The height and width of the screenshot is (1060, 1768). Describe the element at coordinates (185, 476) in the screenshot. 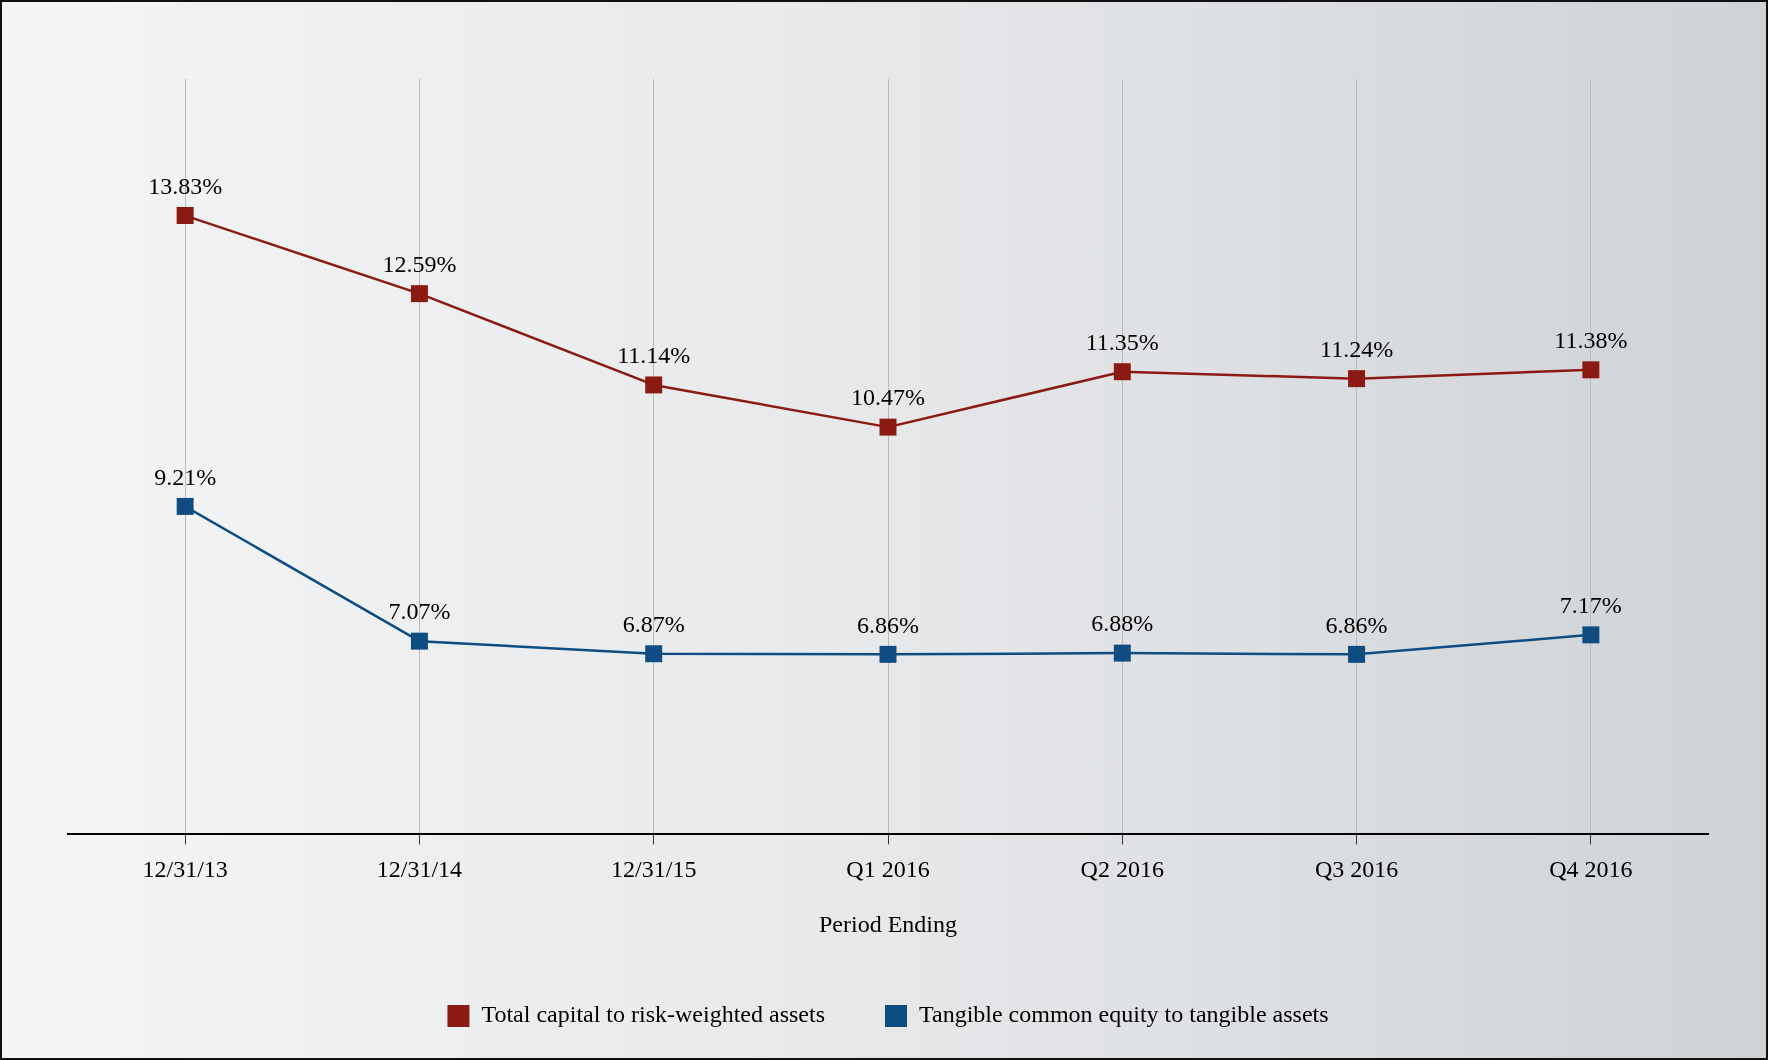

I see `data-label: 9.21%` at that location.